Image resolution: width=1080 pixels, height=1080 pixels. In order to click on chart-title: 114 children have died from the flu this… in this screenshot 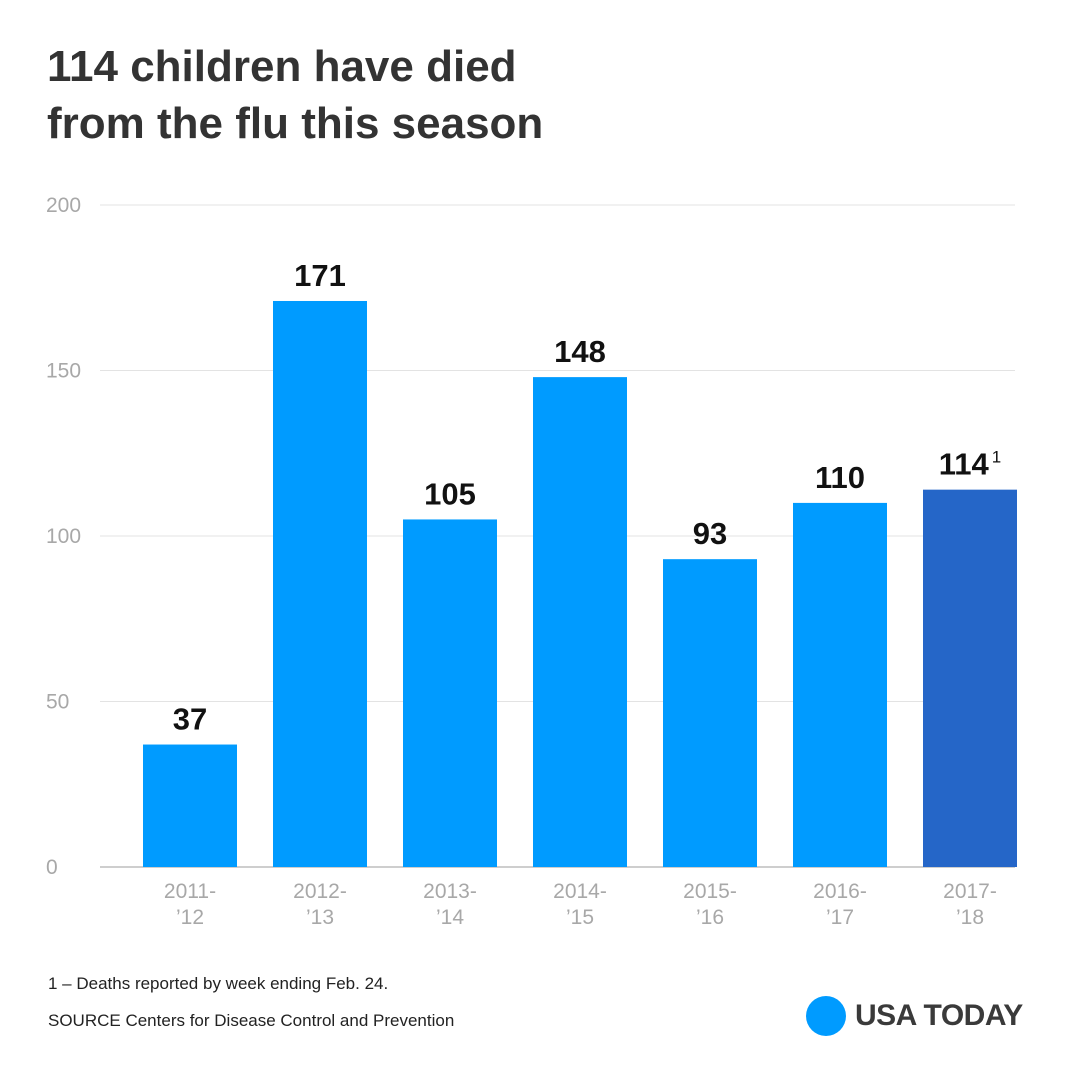, I will do `click(295, 95)`.